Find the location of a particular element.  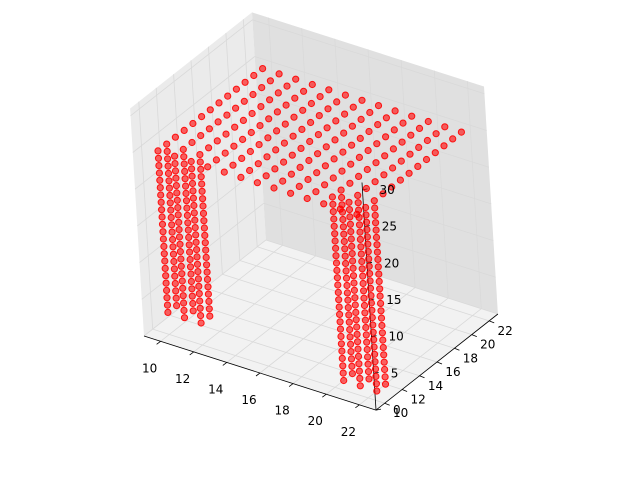

x-tick-label: 18 is located at coordinates (281, 411).